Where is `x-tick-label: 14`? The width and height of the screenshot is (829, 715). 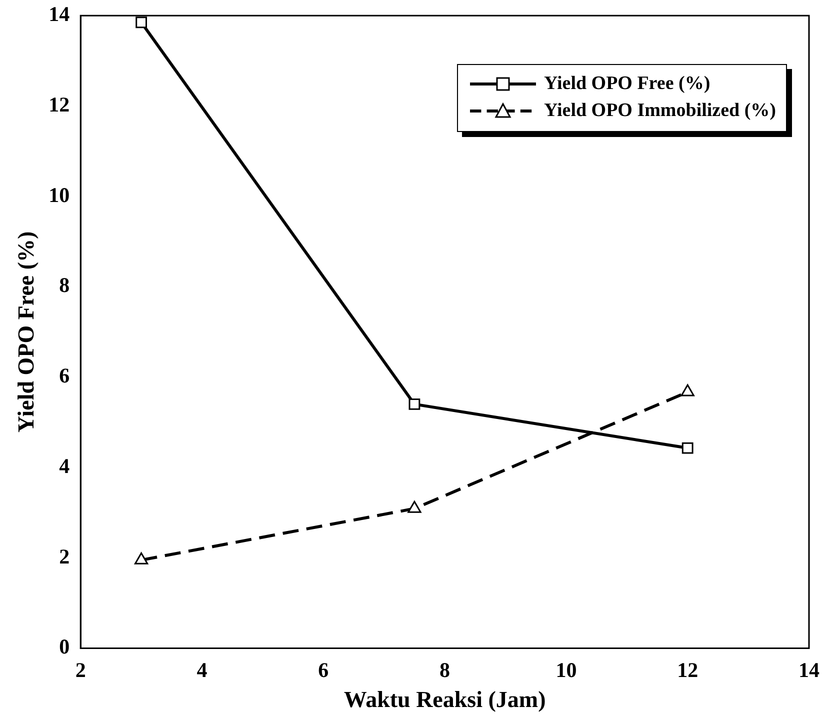
x-tick-label: 14 is located at coordinates (809, 670).